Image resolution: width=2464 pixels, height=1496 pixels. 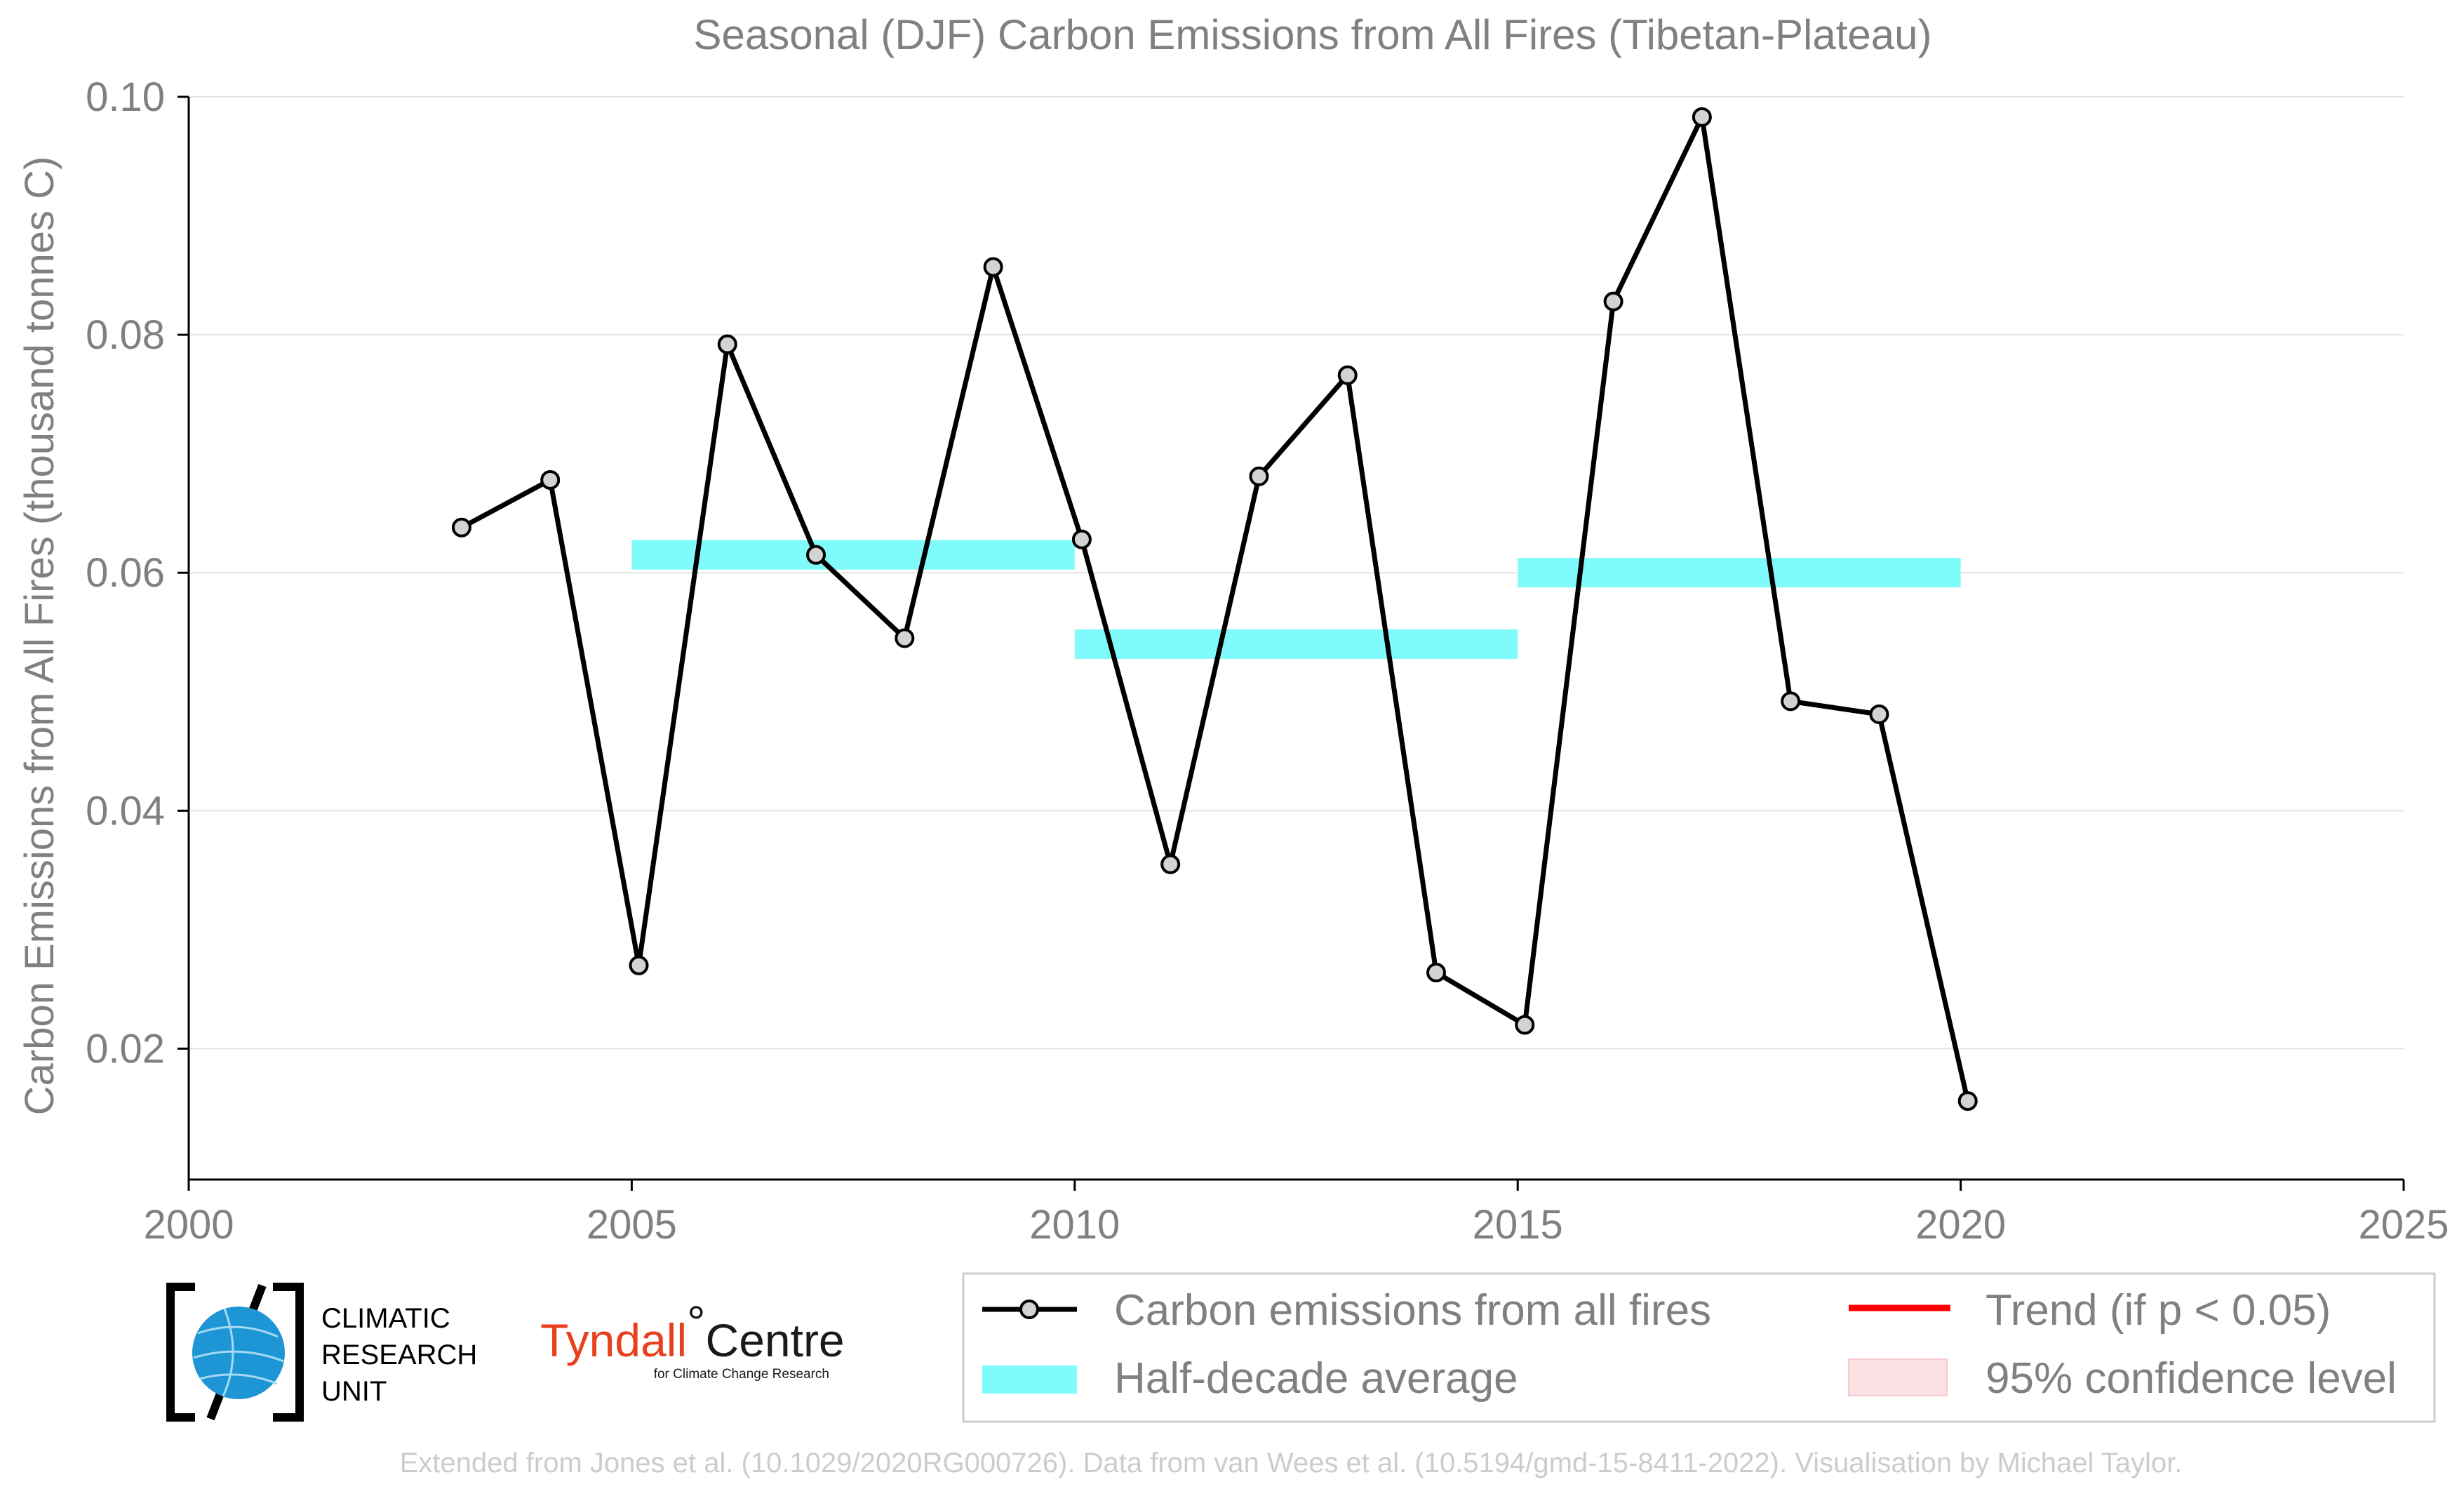 What do you see at coordinates (775, 1340) in the screenshot?
I see `tyndall-centre: Centre` at bounding box center [775, 1340].